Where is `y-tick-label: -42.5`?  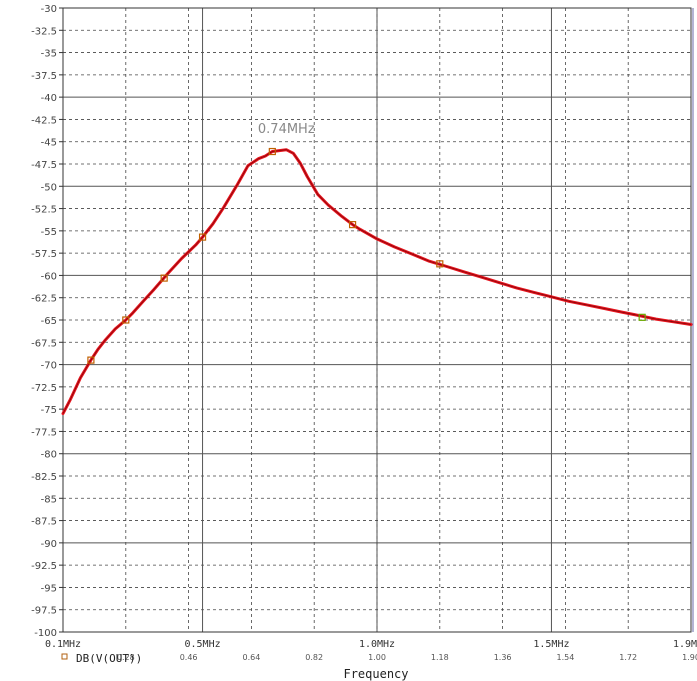 y-tick-label: -42.5 is located at coordinates (44, 120).